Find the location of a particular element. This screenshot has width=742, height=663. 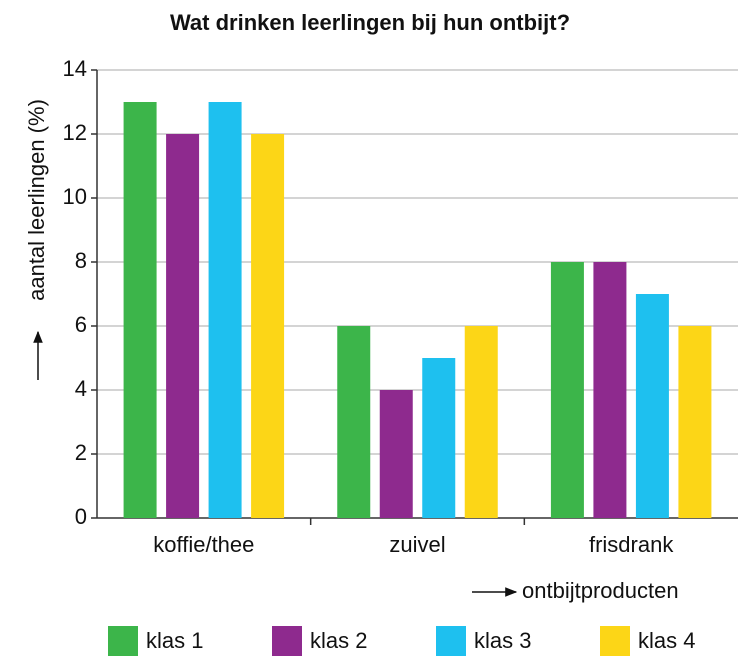

y-tick-label: 12 is located at coordinates (75, 132).